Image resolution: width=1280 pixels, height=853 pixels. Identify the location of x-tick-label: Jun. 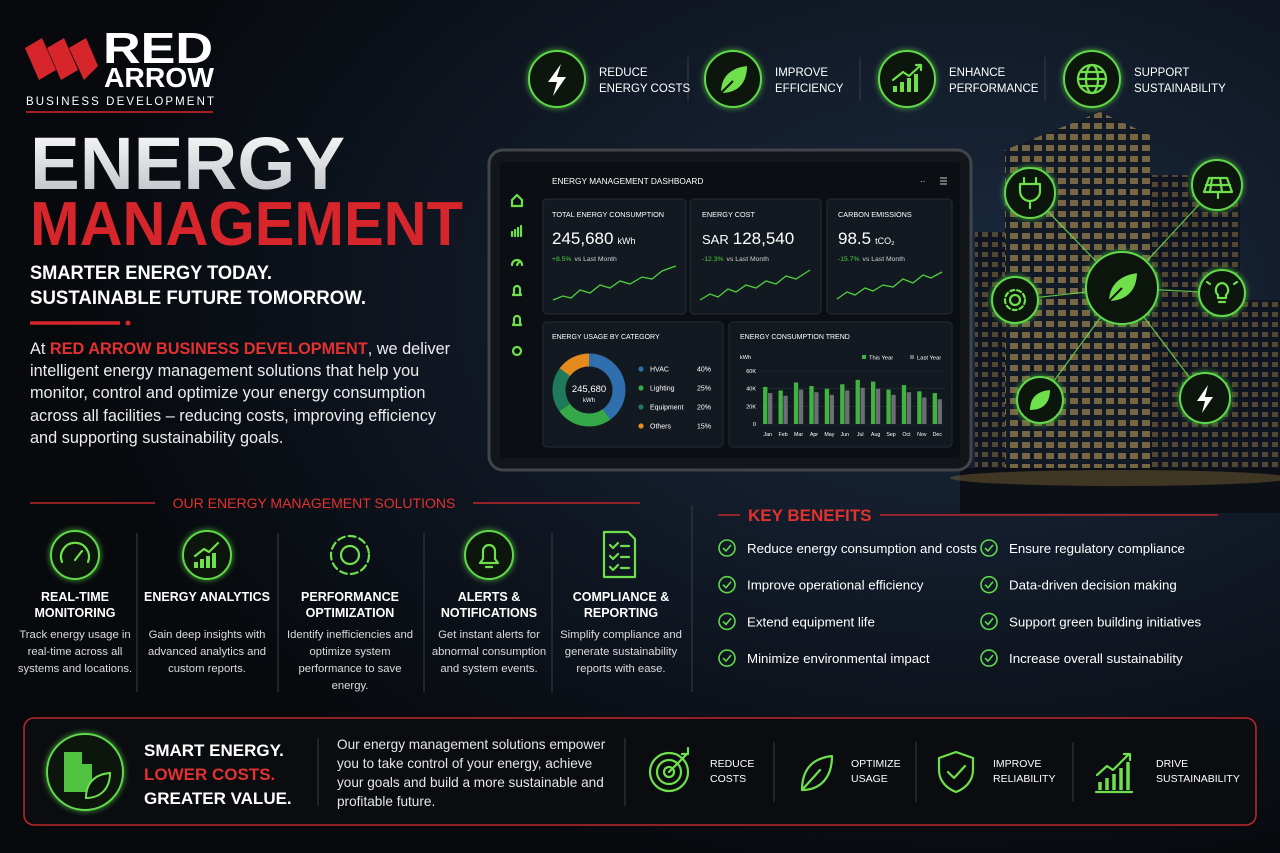
(845, 435).